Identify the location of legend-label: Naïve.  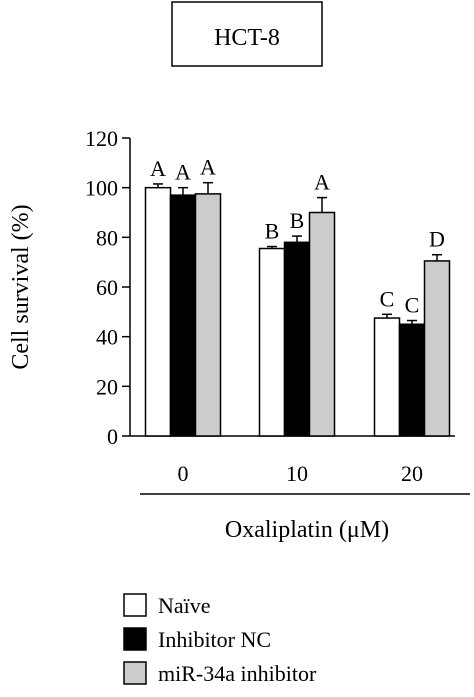
(184, 605).